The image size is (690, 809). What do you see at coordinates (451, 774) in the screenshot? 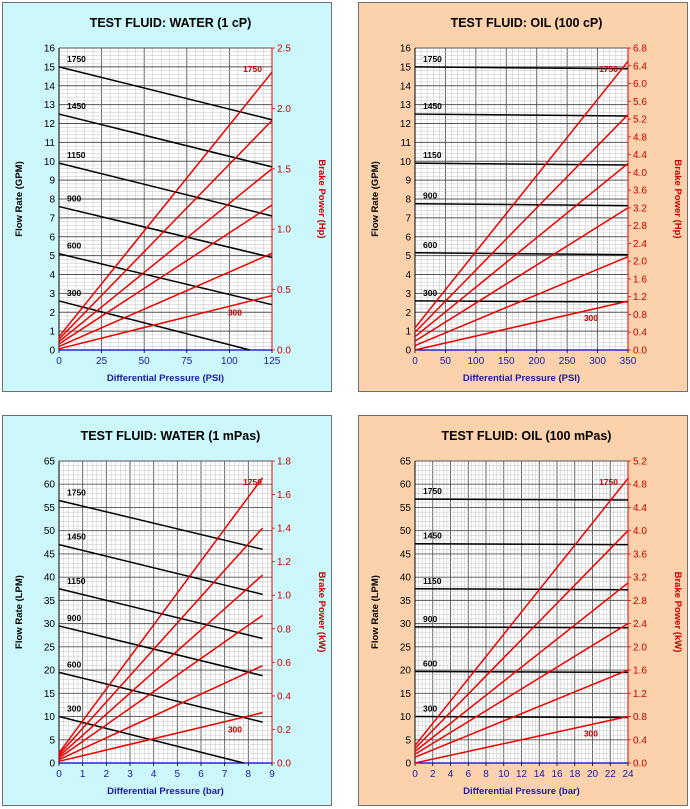
I see `x-tick-label: 4` at bounding box center [451, 774].